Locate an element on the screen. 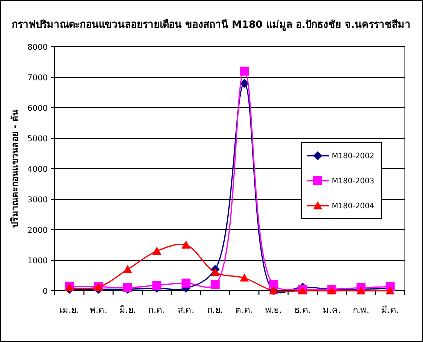  x-tick-label: ต.ค. is located at coordinates (245, 311).